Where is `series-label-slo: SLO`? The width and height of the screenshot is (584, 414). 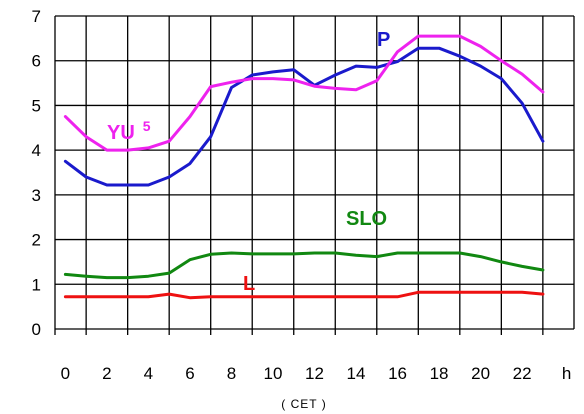 series-label-slo: SLO is located at coordinates (366, 219).